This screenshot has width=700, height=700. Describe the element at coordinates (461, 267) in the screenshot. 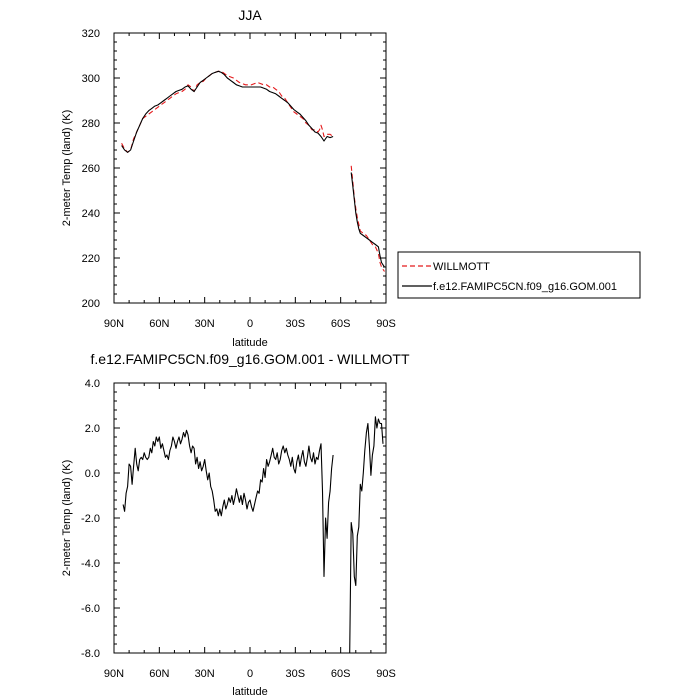

I see `legend-willmott-label: WILLMOTT` at that location.